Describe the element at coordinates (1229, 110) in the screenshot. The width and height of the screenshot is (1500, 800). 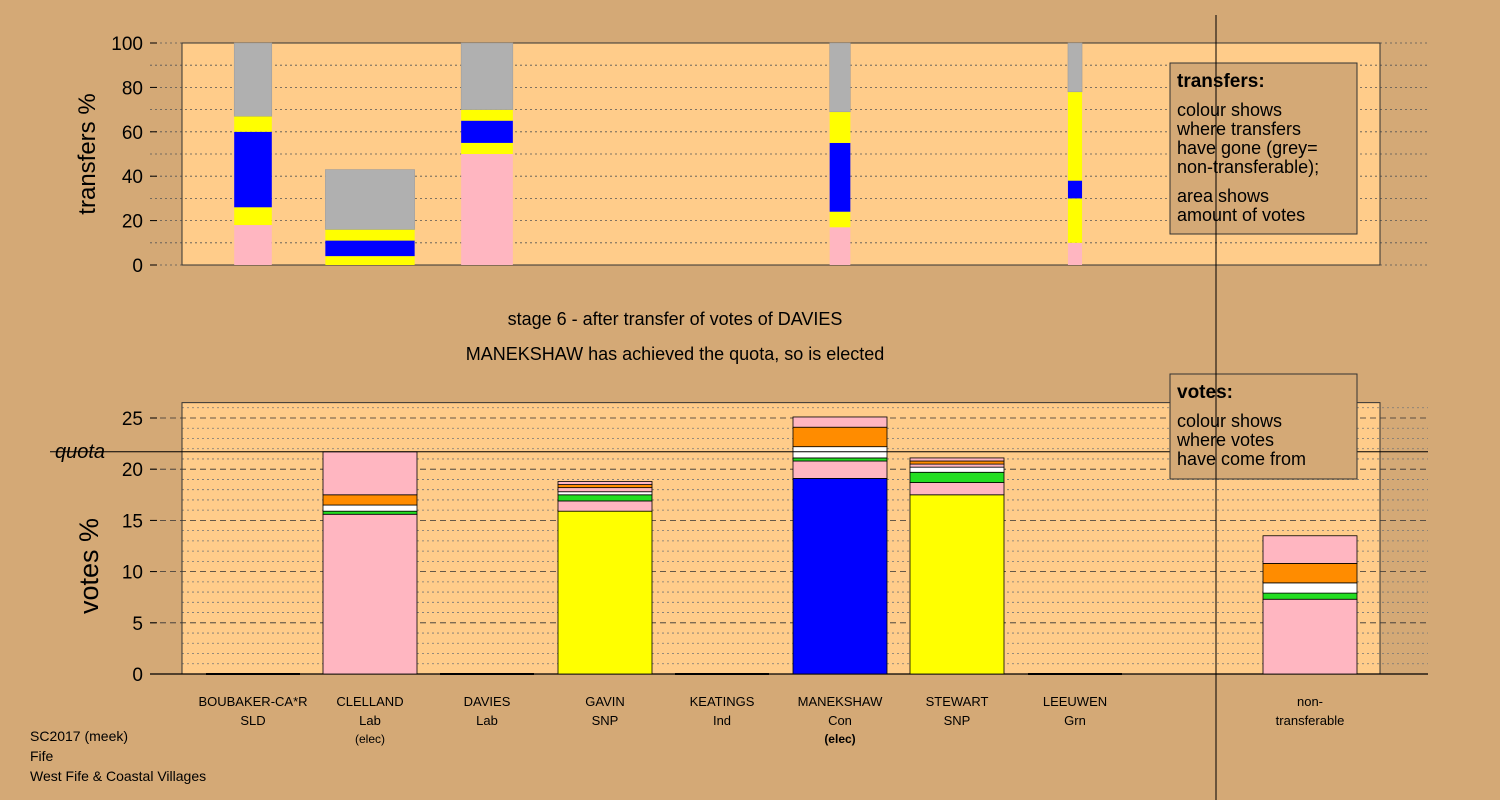
I see `transfers-legend-line: colour shows` at that location.